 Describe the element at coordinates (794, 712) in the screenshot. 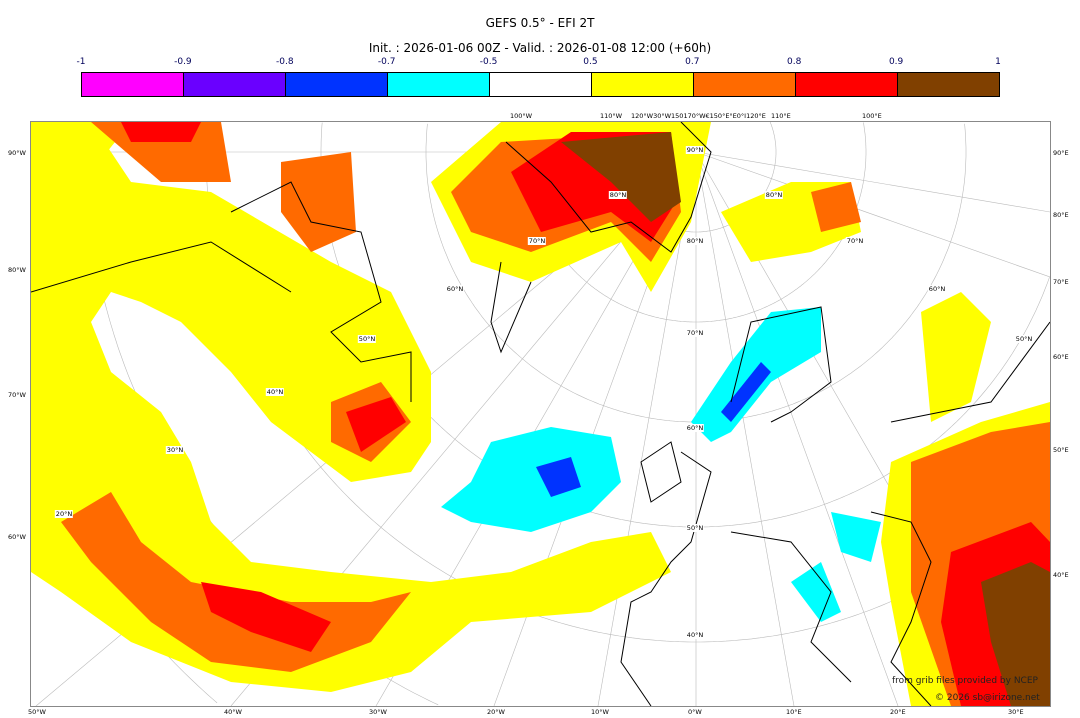

I see `axis-label-bottom: 10°E` at that location.